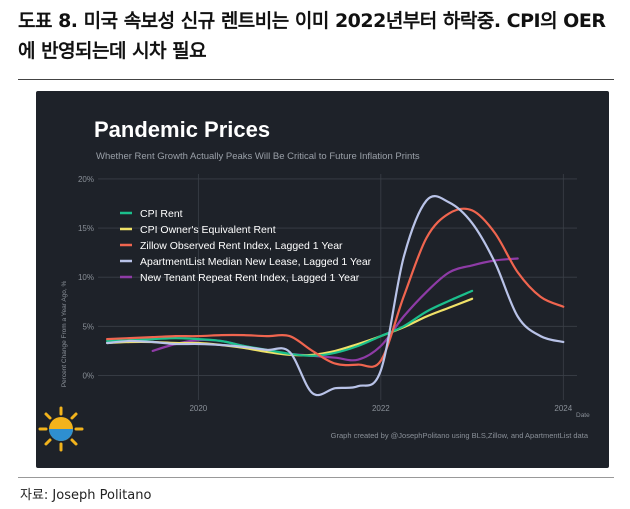 The image size is (630, 509). What do you see at coordinates (316, 79) in the screenshot?
I see `title-divider` at bounding box center [316, 79].